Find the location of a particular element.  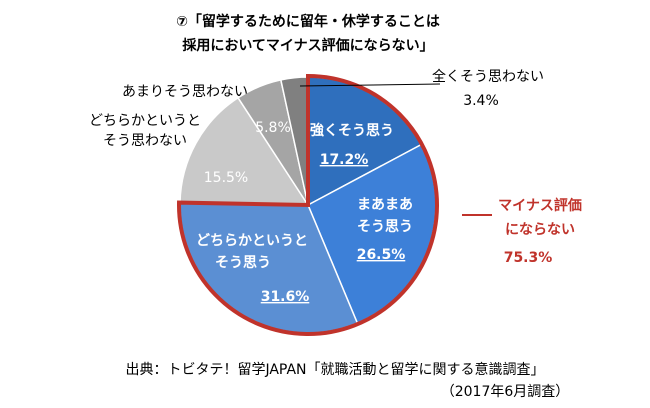

value-label: 15.5% is located at coordinates (226, 178).